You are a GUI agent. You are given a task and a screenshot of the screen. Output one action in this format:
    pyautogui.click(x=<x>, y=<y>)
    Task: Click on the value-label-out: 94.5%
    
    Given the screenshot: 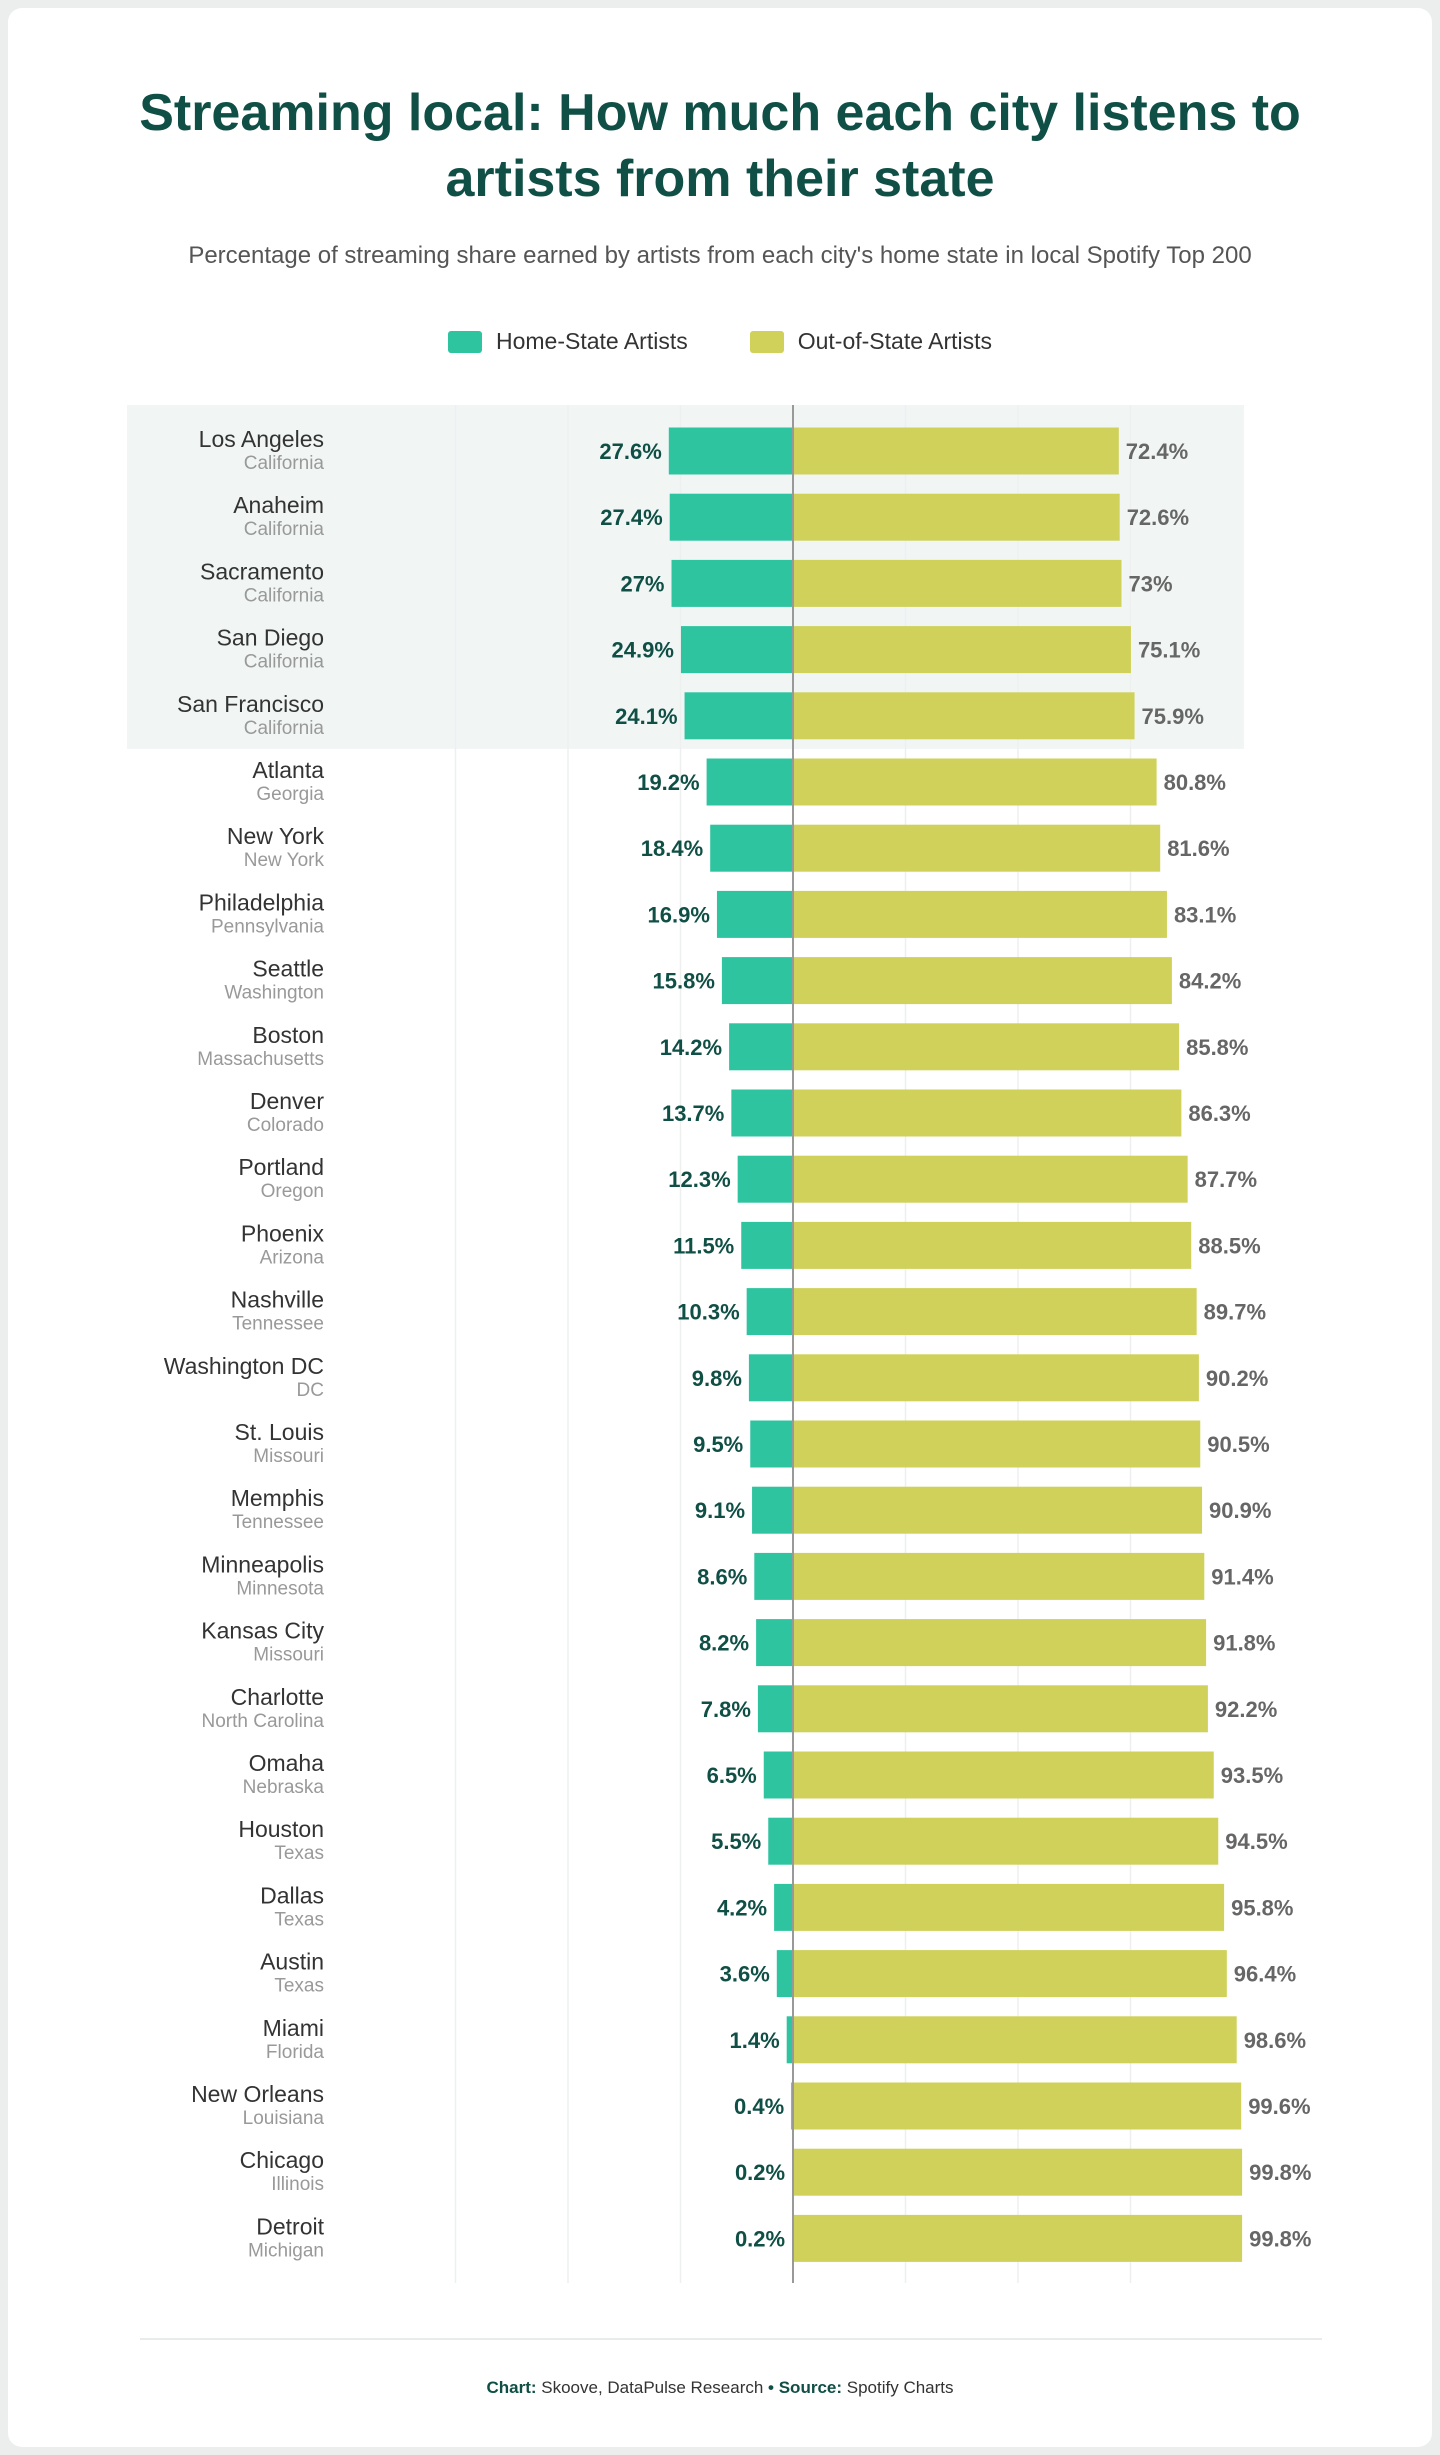 What is the action you would take?
    pyautogui.click(x=1256, y=1841)
    